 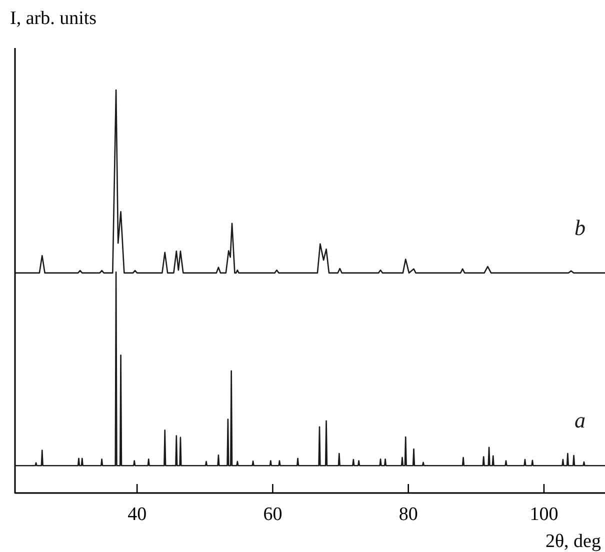 What do you see at coordinates (580, 420) in the screenshot?
I see `series-label: a` at bounding box center [580, 420].